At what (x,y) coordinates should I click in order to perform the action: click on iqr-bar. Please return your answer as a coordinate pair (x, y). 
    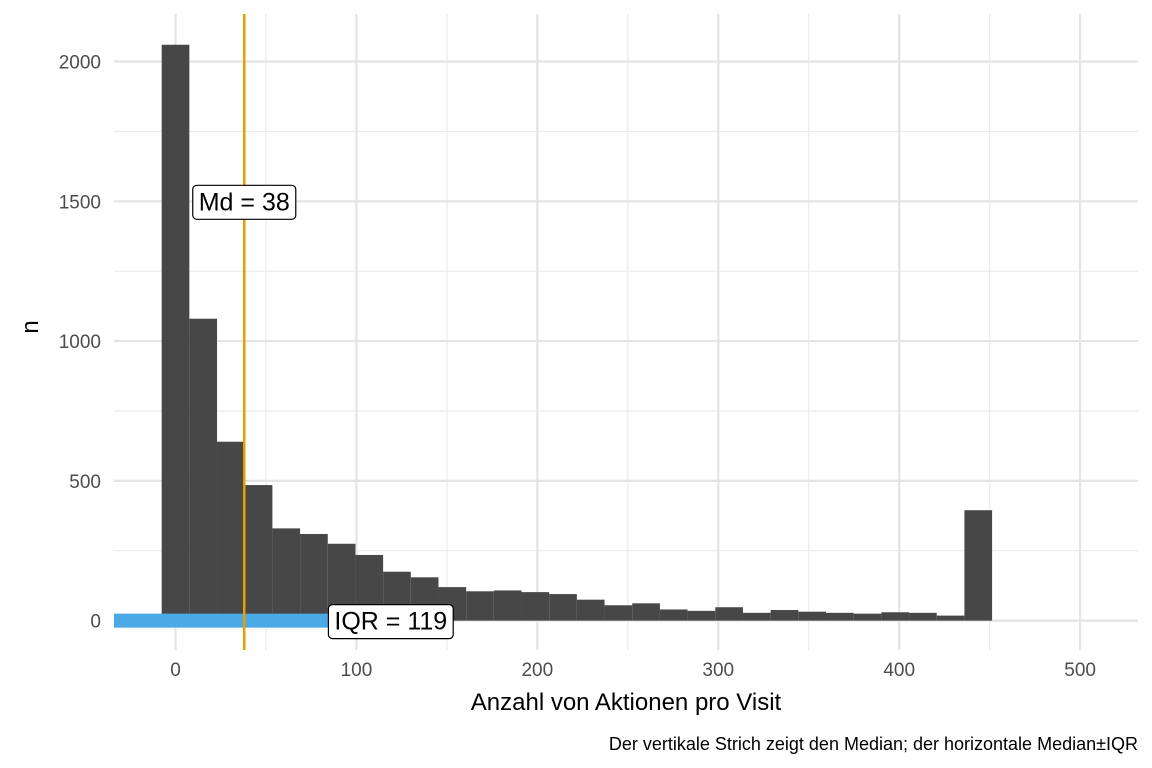
    Looking at the image, I should click on (252, 620).